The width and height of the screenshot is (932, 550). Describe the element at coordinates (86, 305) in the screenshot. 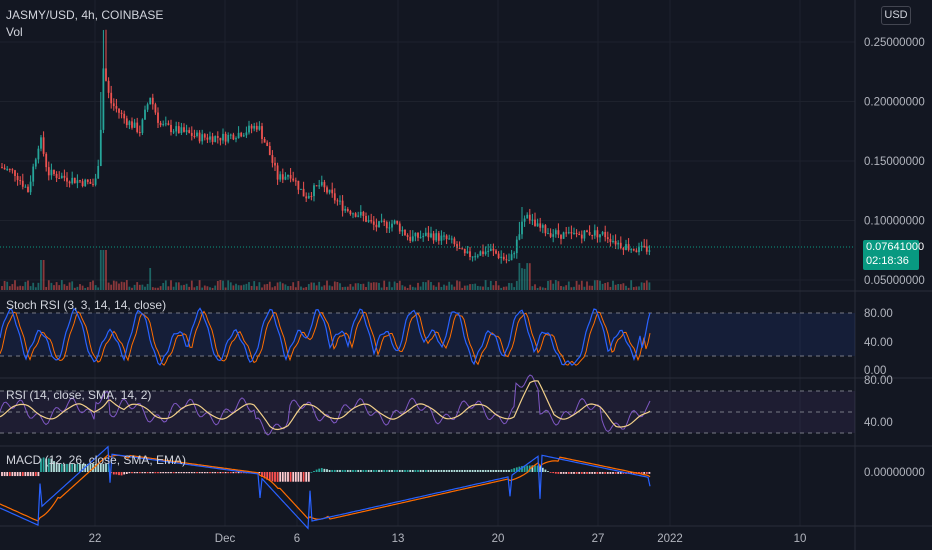

I see `stoch-rsi-legend: Stoch RSI (3, 3, 14, 14, close)` at that location.